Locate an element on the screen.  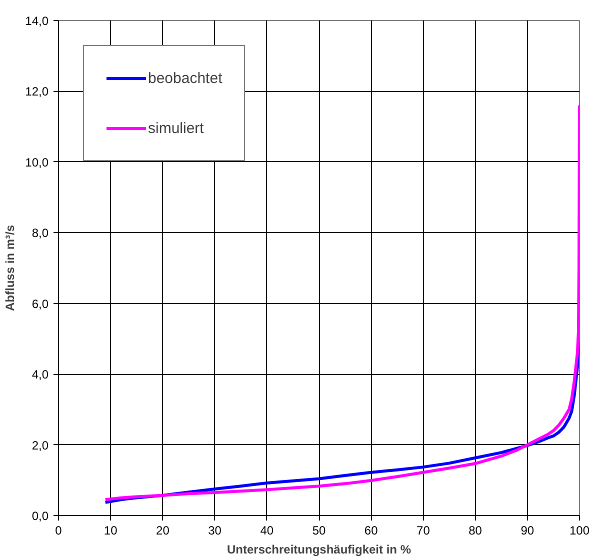
y-tick-label: 6,0 is located at coordinates (40, 303).